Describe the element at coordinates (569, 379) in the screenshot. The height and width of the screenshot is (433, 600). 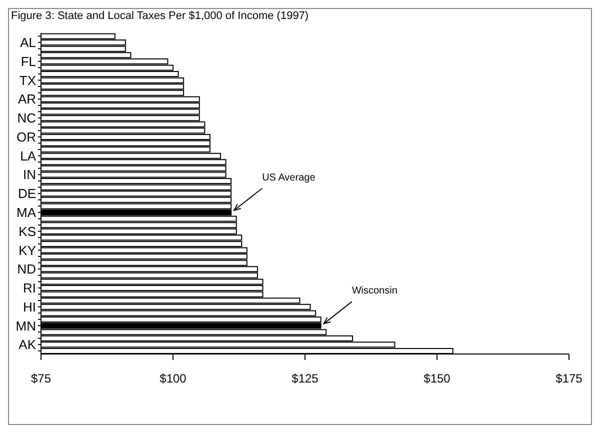
I see `x-tick-label: $175` at that location.